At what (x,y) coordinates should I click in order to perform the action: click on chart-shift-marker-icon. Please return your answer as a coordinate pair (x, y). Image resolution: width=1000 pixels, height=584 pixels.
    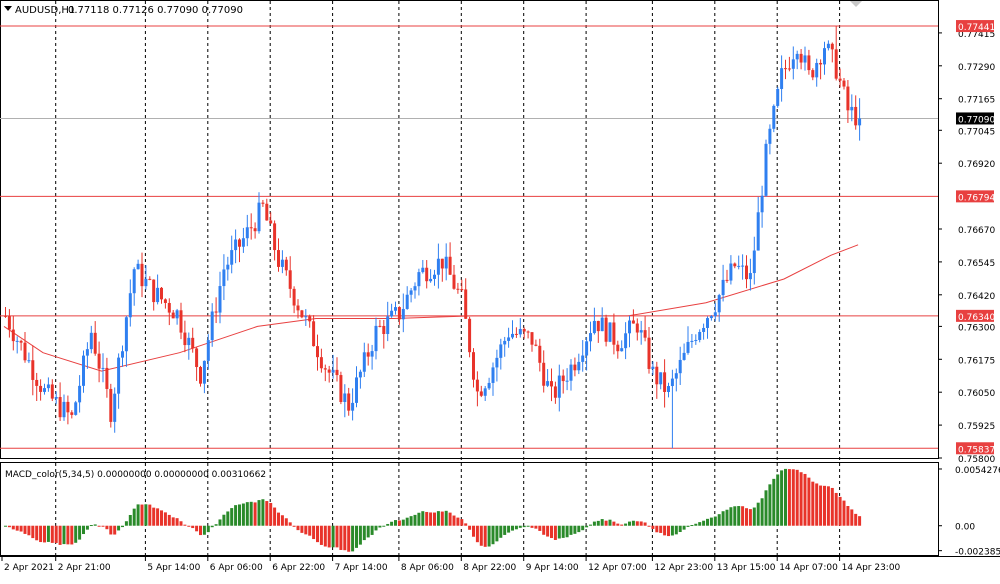
    Looking at the image, I should click on (856, 4).